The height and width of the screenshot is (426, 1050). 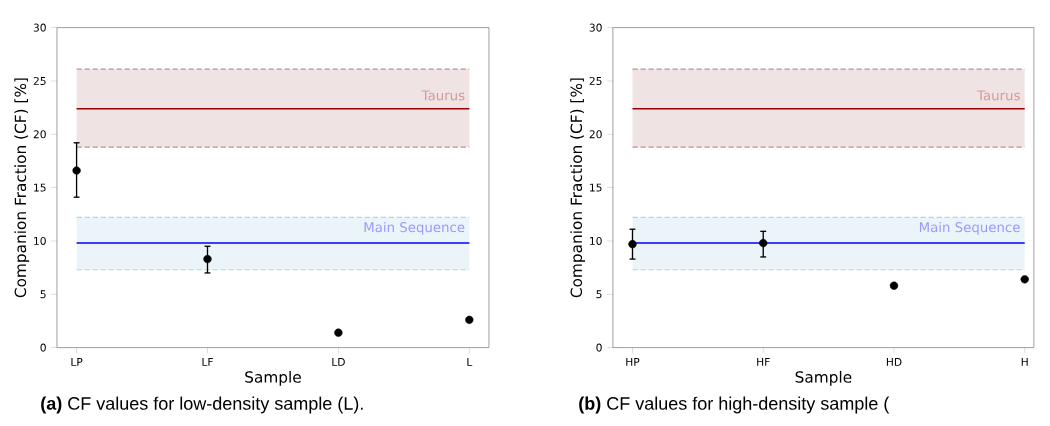 What do you see at coordinates (202, 405) in the screenshot?
I see `text: (a) CF values for low-density sample (L).` at bounding box center [202, 405].